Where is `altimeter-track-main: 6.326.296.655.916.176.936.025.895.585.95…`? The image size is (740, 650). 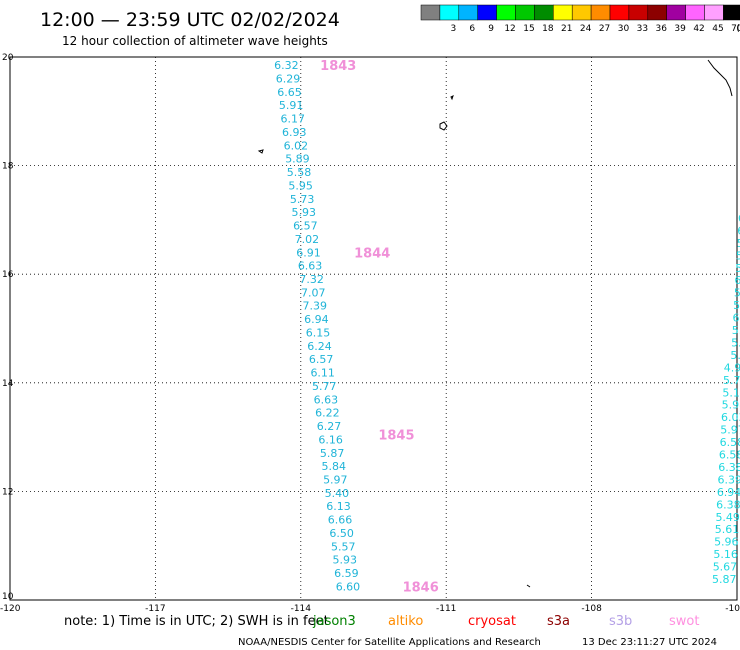
altimeter-track-main: 6.326.296.655.916.176.936.025.895.585.95… is located at coordinates (317, 326).